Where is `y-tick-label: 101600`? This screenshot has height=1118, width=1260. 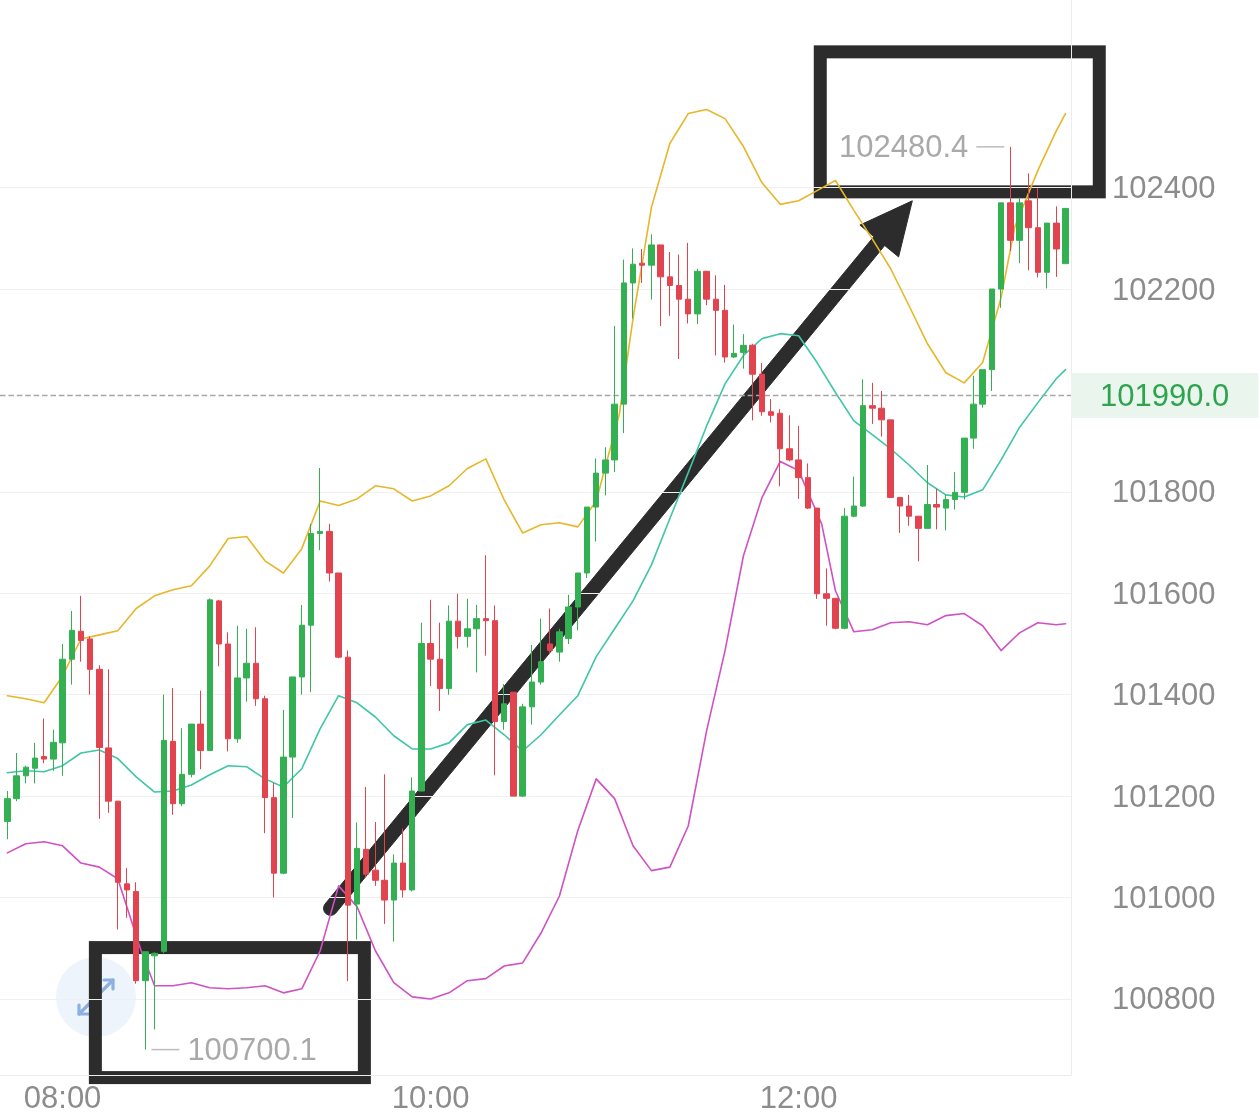
y-tick-label: 101600 is located at coordinates (1164, 593).